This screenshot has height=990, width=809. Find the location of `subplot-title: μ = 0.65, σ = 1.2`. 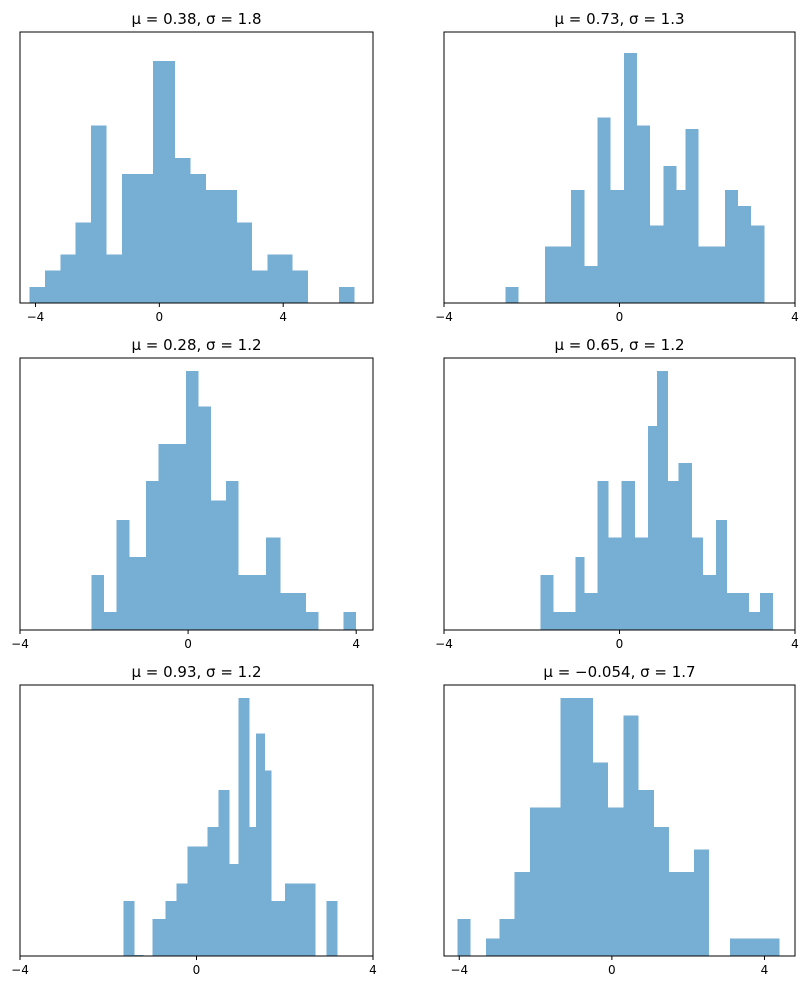

subplot-title: μ = 0.65, σ = 1.2 is located at coordinates (619, 345).